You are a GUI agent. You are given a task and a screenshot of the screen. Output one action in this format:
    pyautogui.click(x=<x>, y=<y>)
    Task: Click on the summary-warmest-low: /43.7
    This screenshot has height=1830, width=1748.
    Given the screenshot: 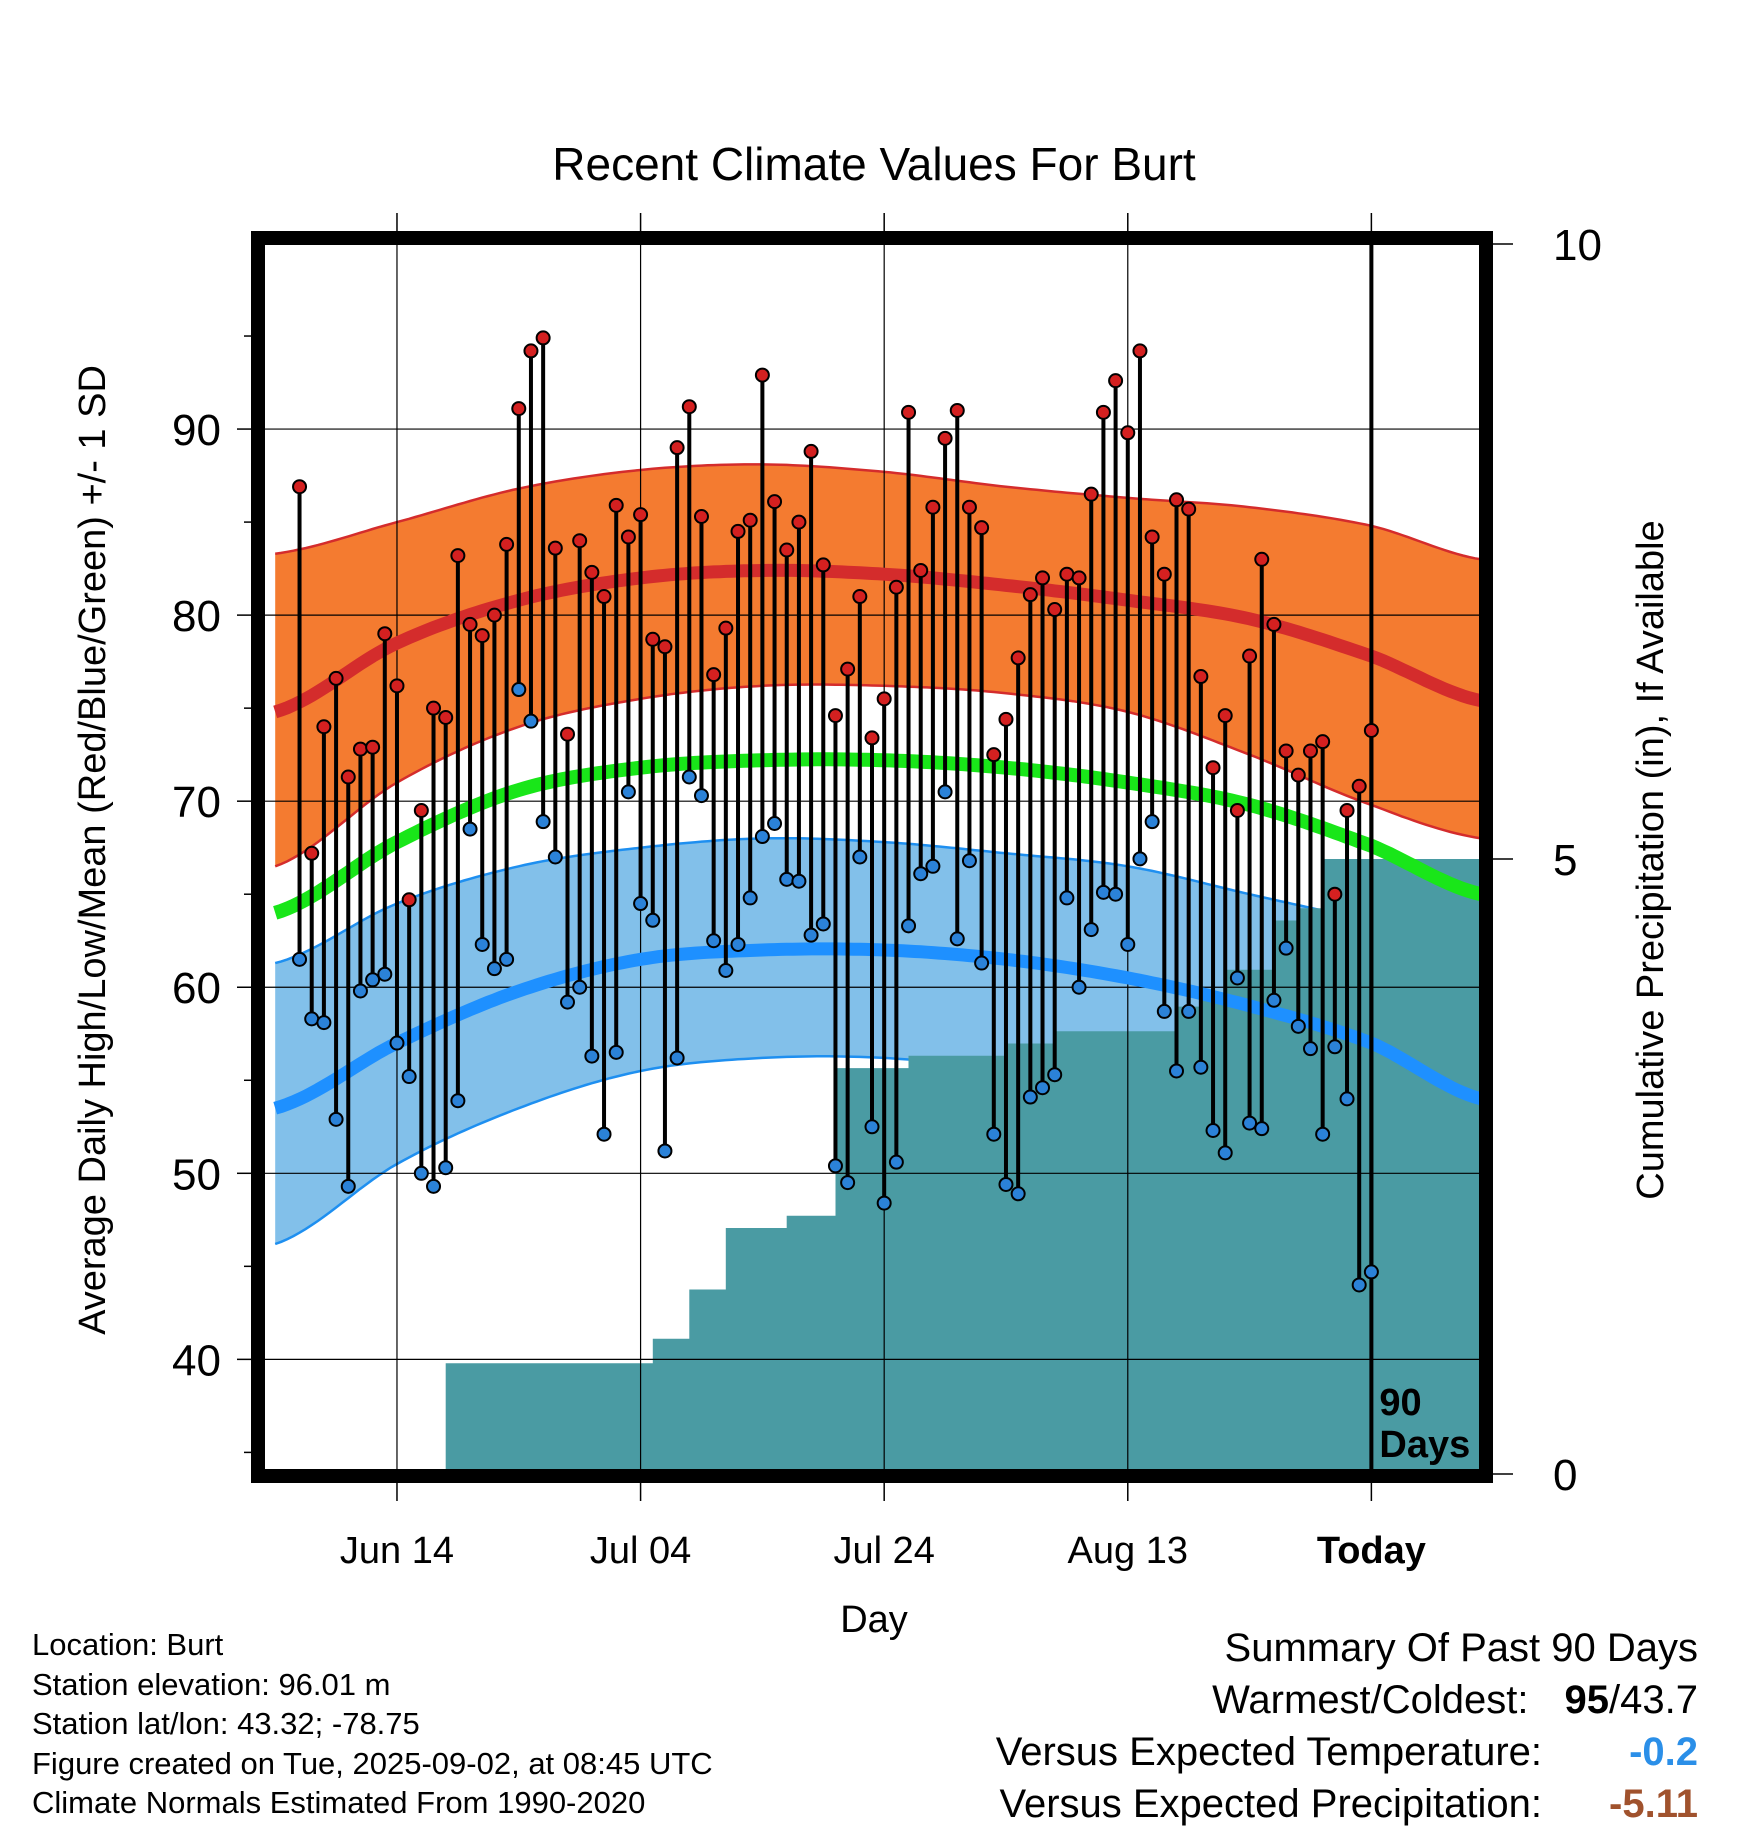 What is the action you would take?
    pyautogui.click(x=1653, y=1700)
    